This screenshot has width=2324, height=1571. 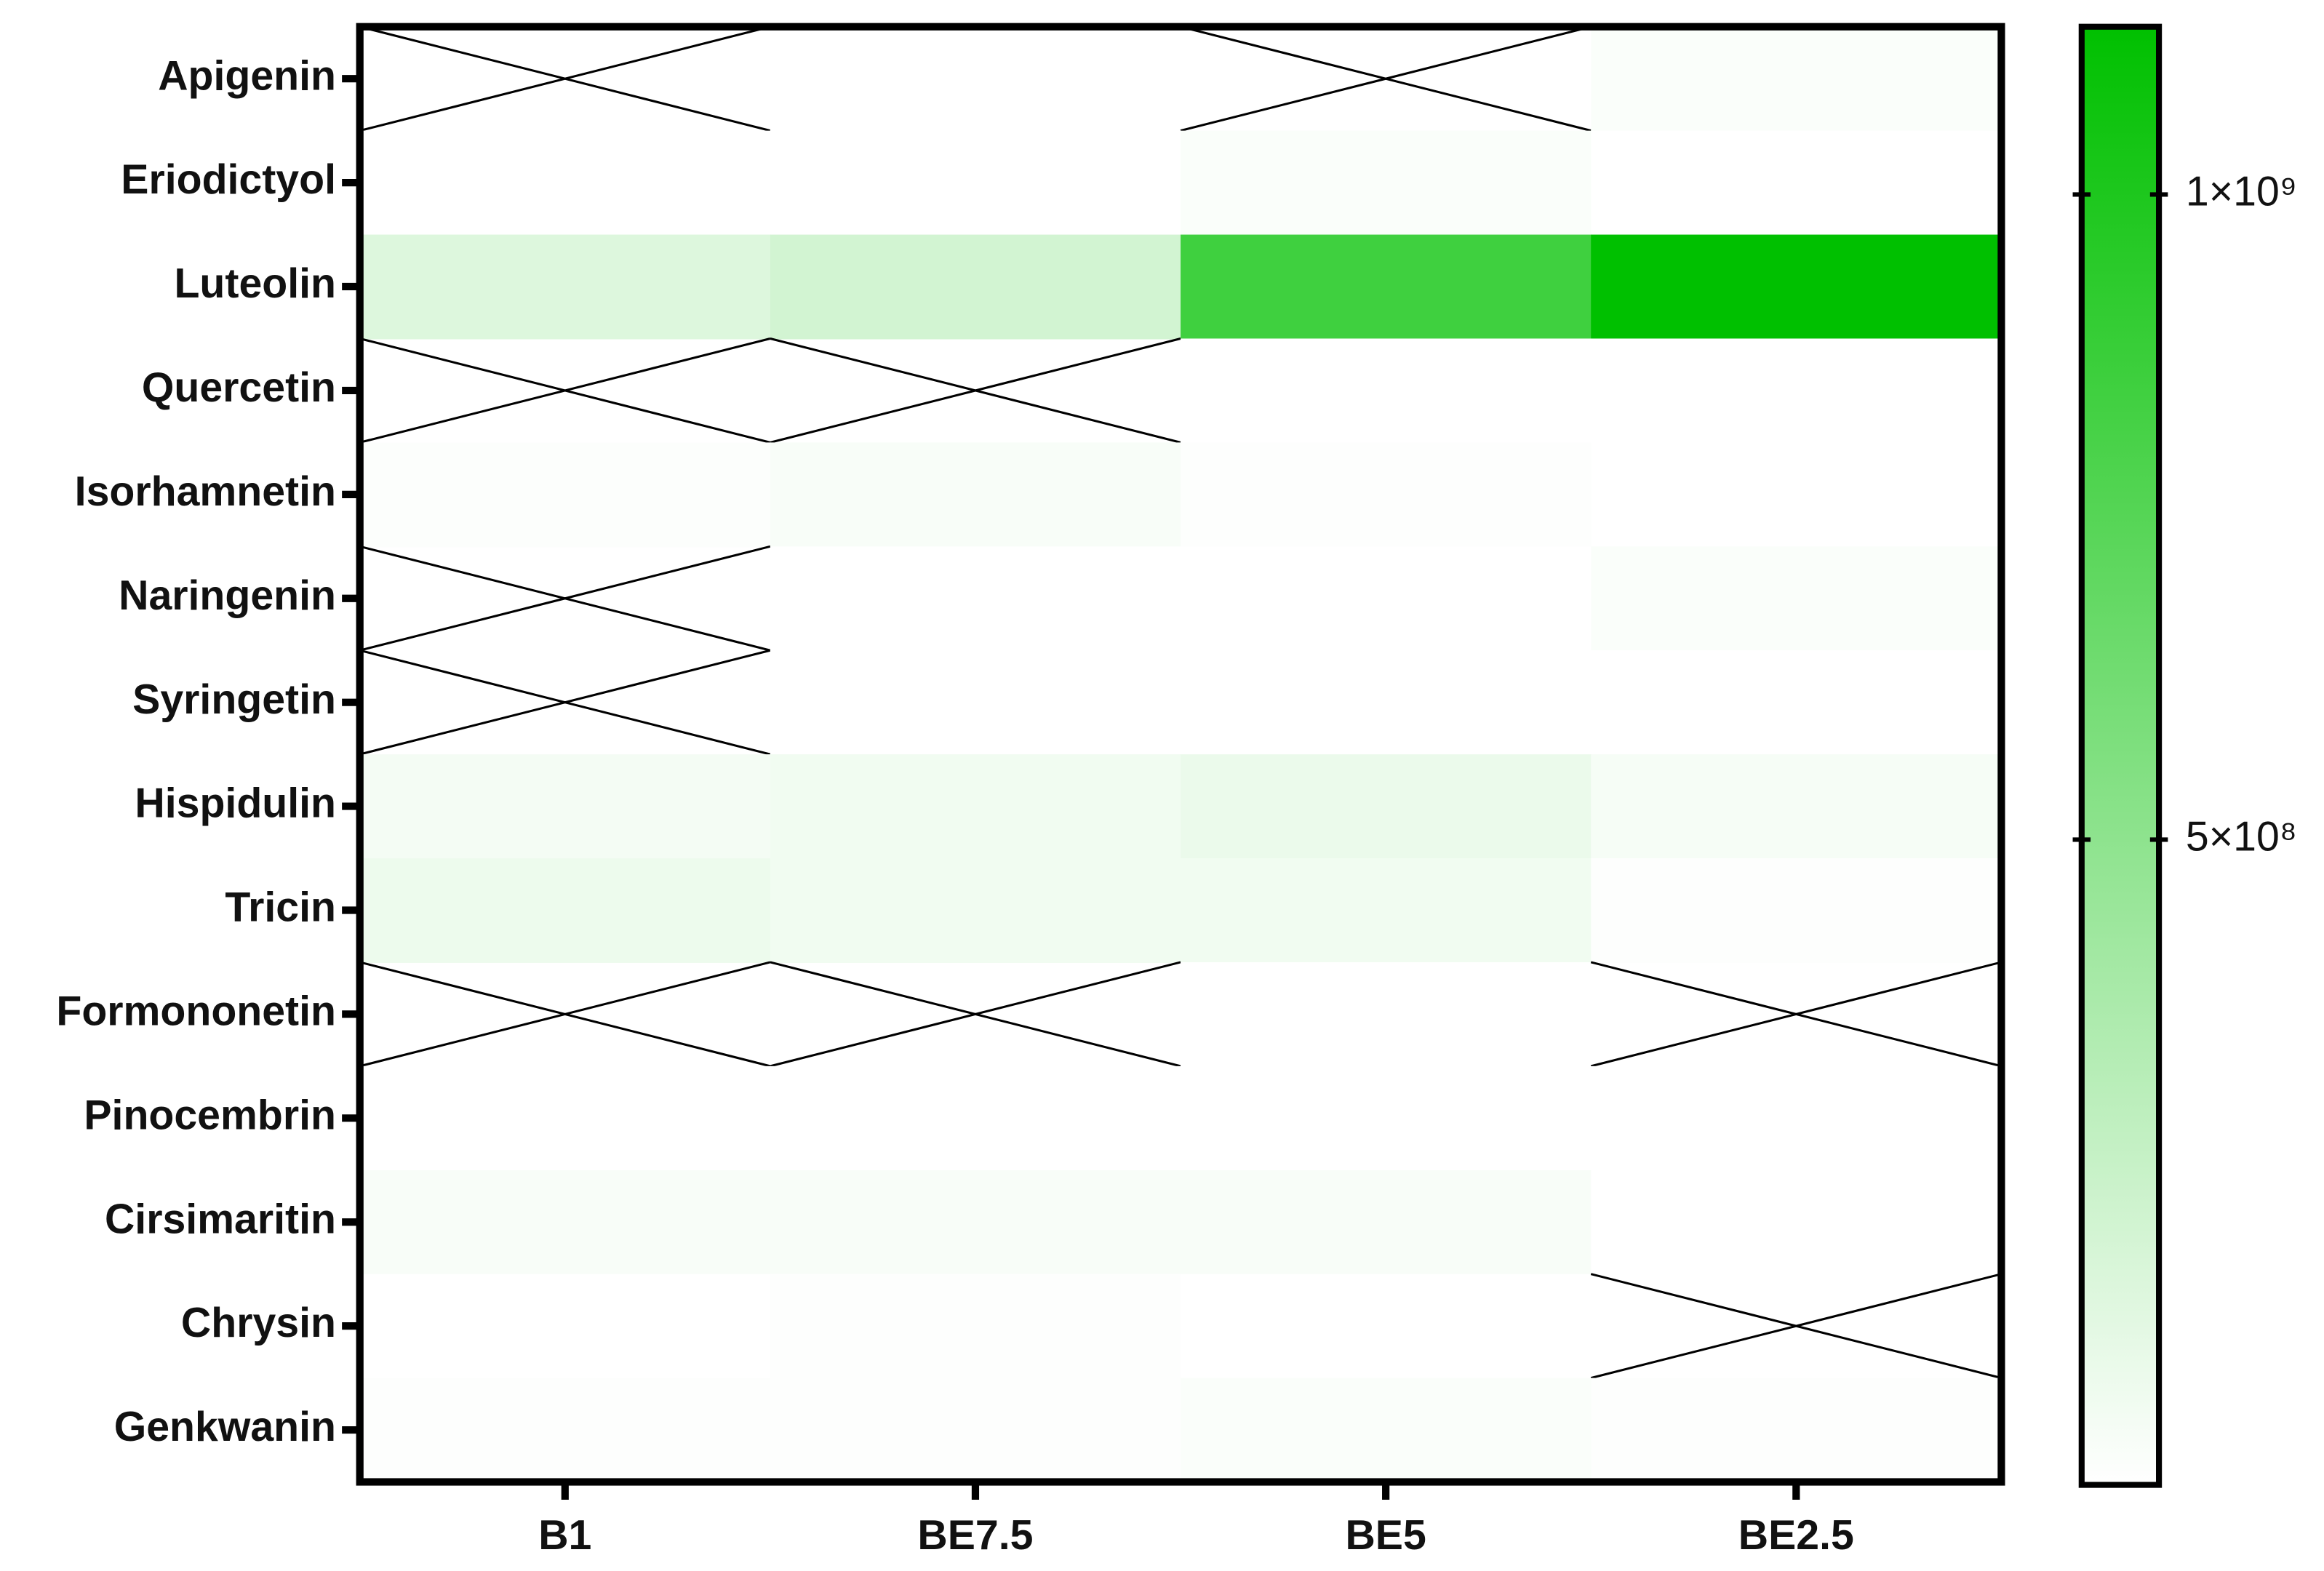 What do you see at coordinates (254, 283) in the screenshot?
I see `row-label: Luteolin` at bounding box center [254, 283].